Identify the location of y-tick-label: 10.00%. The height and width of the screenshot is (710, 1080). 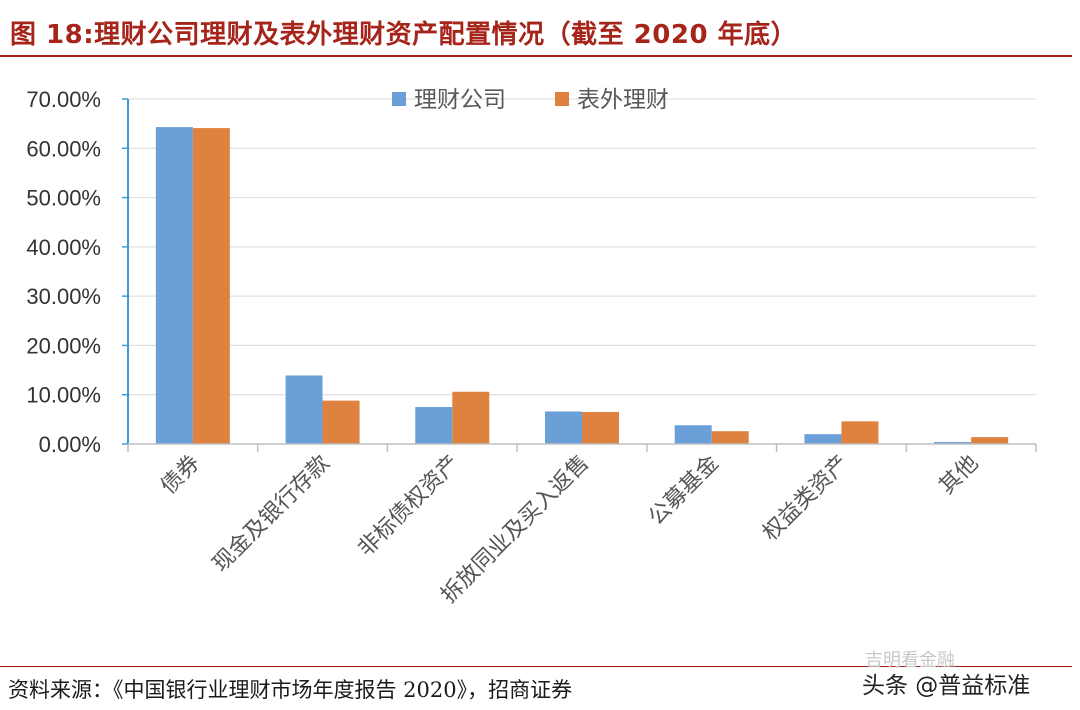
(63, 395).